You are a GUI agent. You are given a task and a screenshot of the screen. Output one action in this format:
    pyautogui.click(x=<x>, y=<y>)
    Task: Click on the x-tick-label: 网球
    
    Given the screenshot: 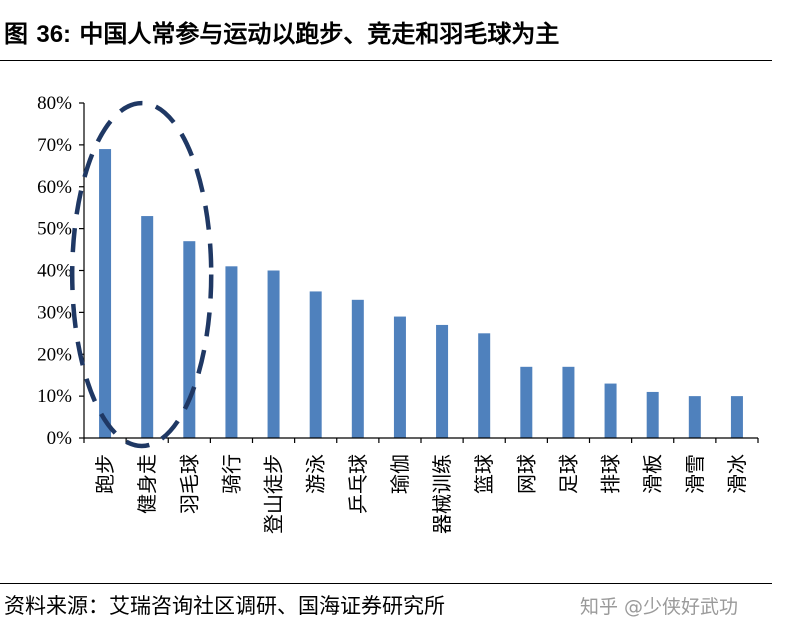 What is the action you would take?
    pyautogui.click(x=526, y=474)
    